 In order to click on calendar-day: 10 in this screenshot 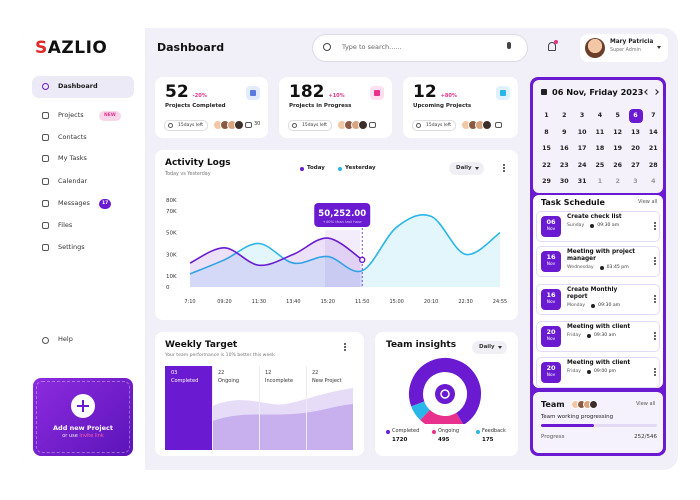, I will do `click(582, 132)`.